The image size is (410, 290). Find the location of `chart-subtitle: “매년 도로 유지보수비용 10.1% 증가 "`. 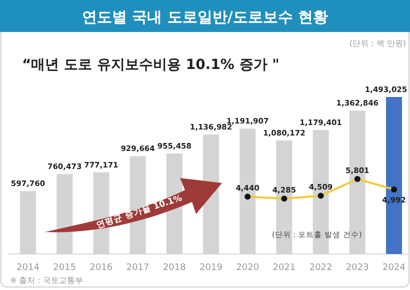

chart-subtitle: “매년 도로 유지보수비용 10.1% 증가 " is located at coordinates (151, 65).